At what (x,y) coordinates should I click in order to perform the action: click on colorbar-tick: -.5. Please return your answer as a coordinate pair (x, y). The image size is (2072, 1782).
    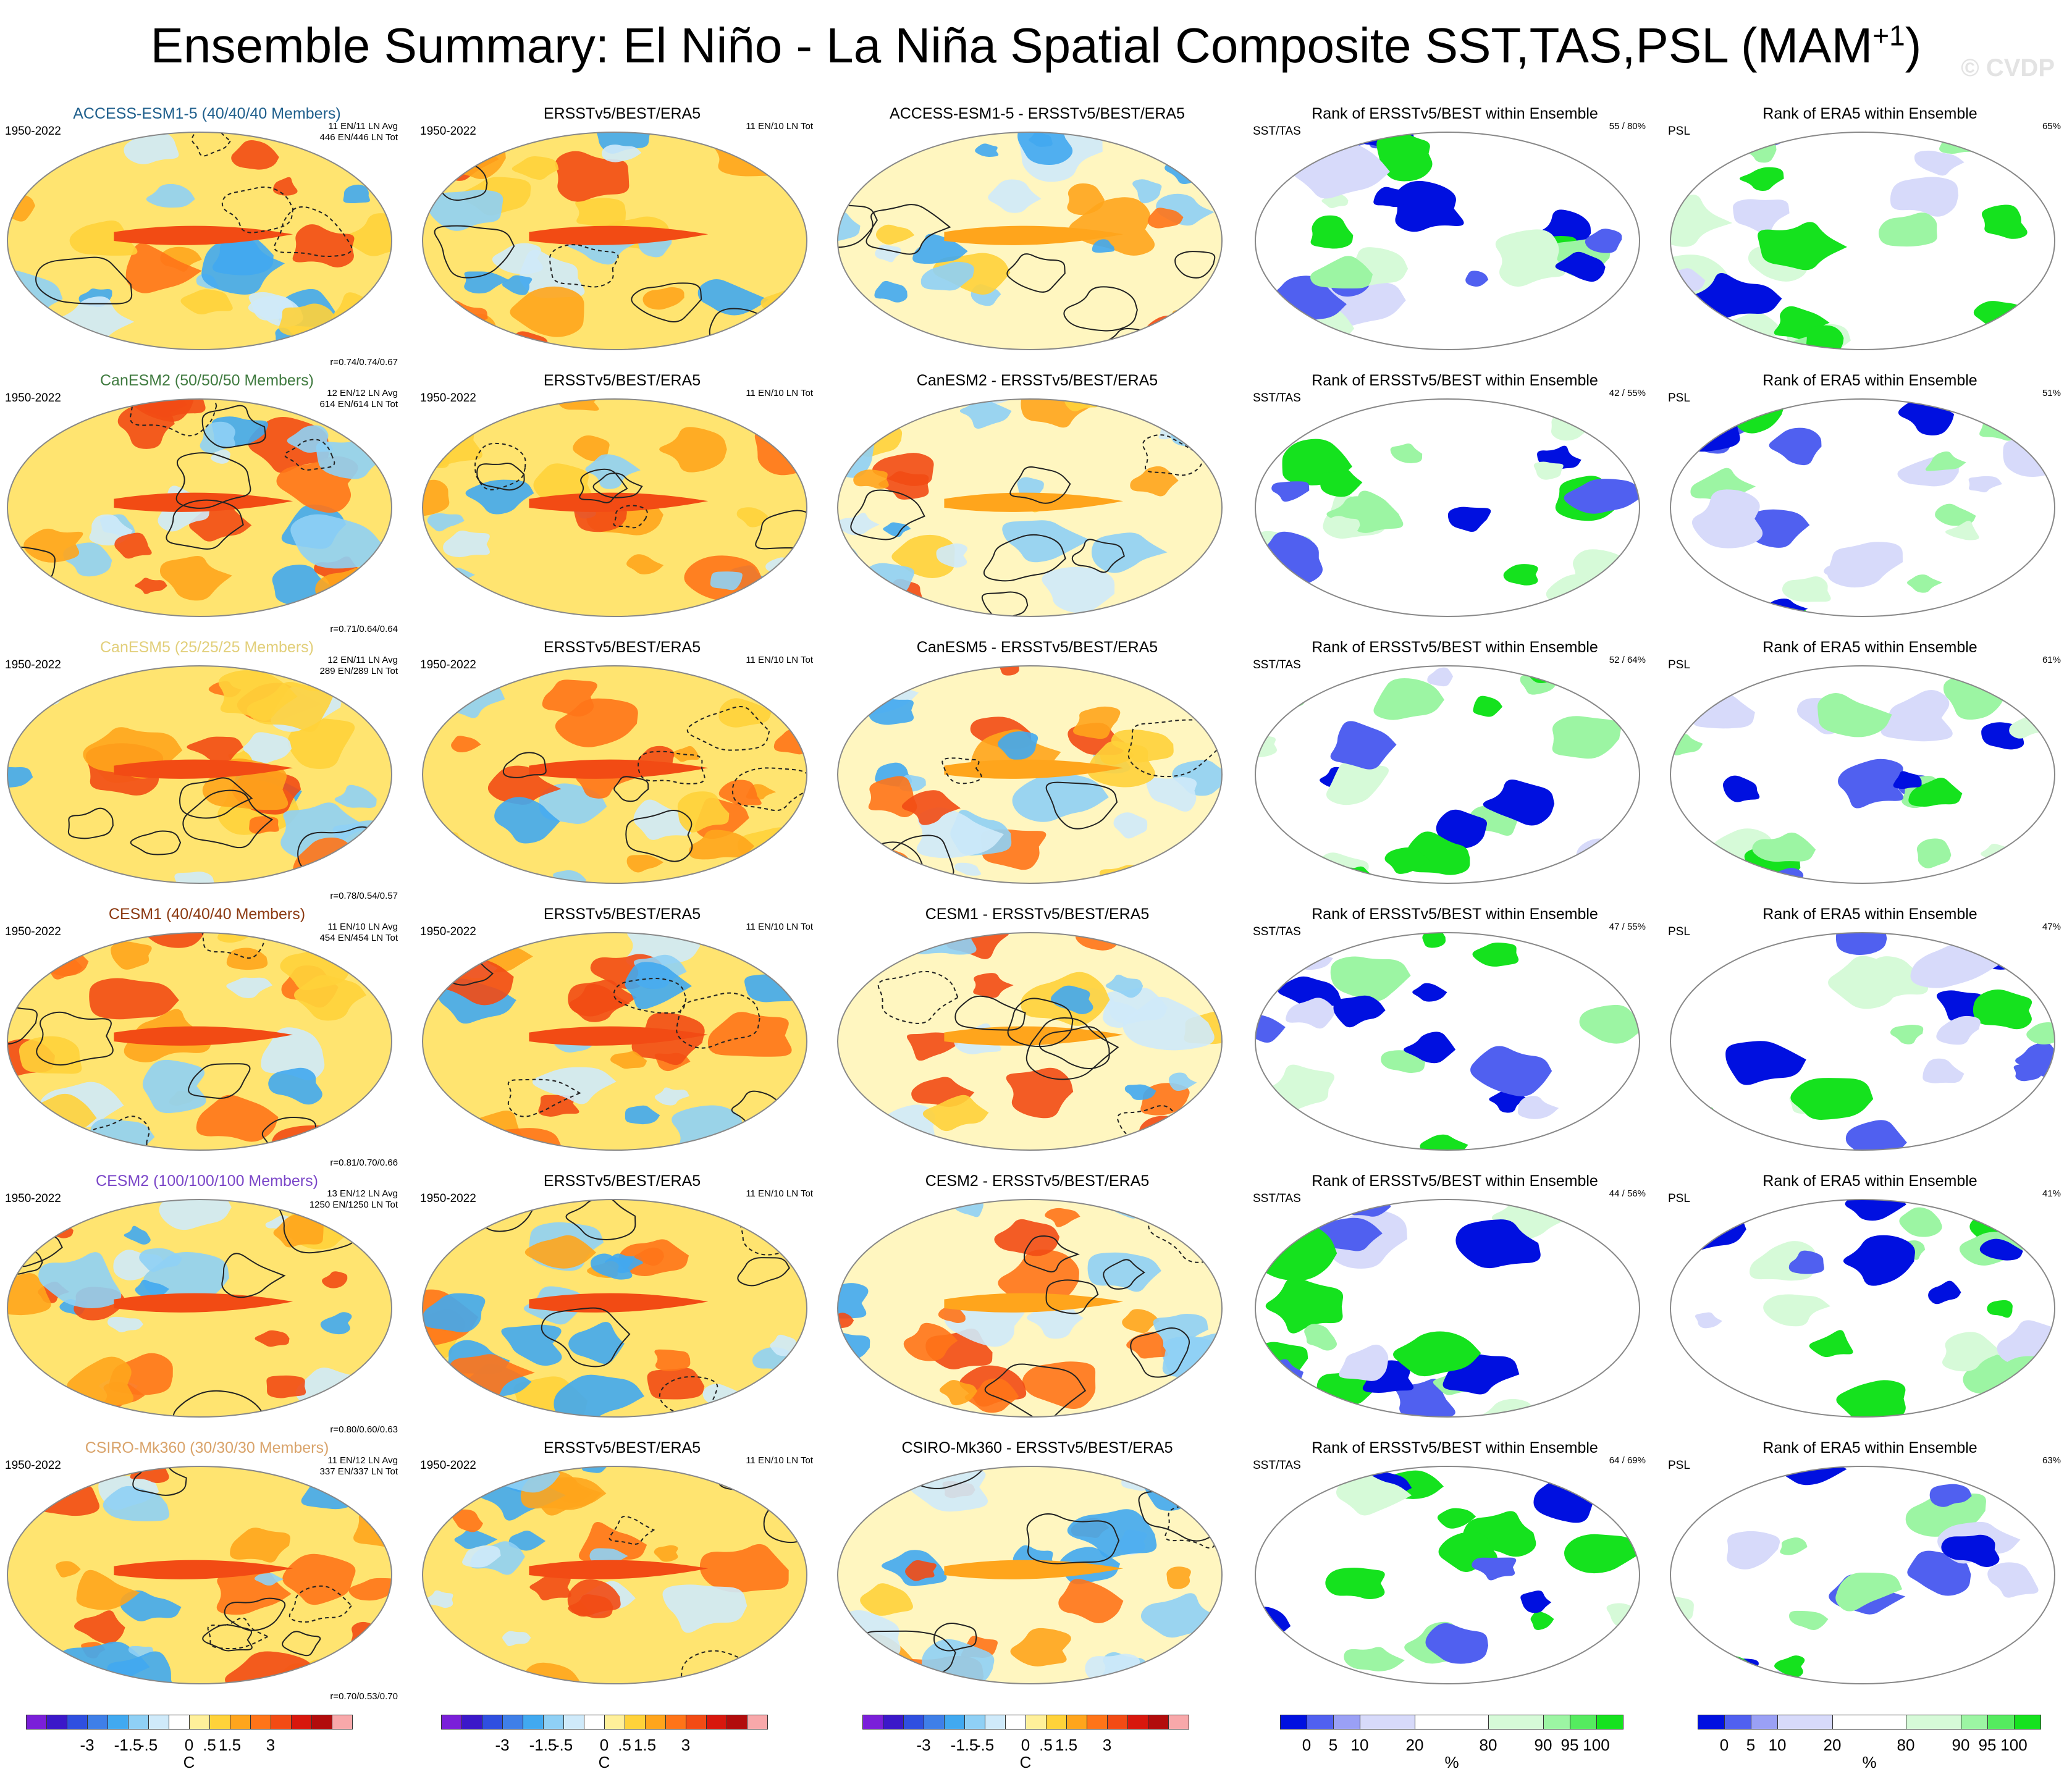
    Looking at the image, I should click on (148, 1745).